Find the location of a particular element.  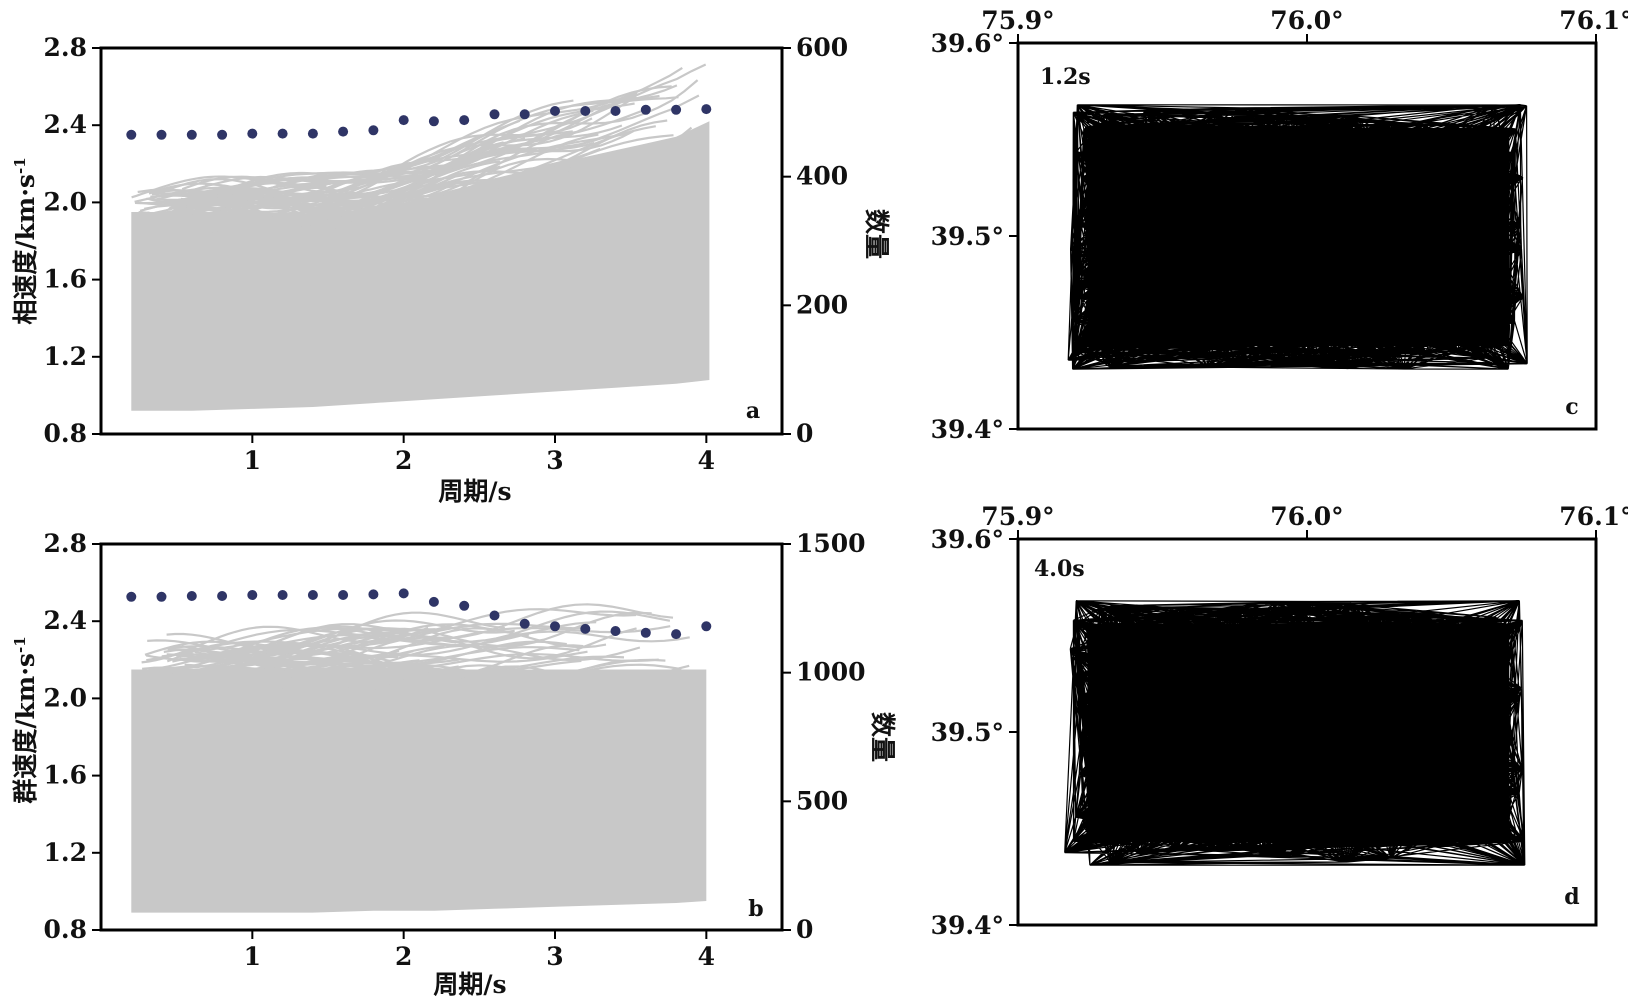

y-tick-label: 2.4 is located at coordinates (66, 124).